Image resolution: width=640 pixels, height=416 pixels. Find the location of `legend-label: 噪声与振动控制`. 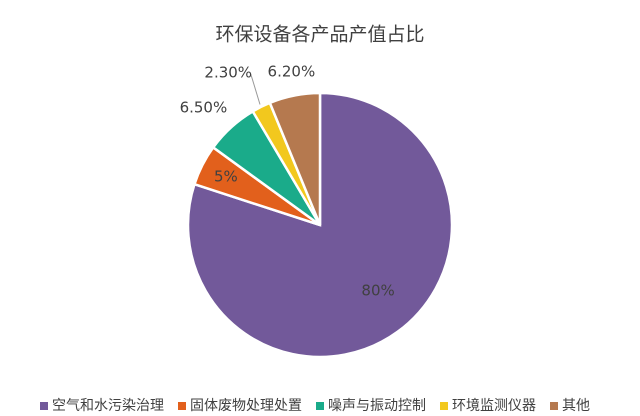

legend-label: 噪声与振动控制 is located at coordinates (377, 406).